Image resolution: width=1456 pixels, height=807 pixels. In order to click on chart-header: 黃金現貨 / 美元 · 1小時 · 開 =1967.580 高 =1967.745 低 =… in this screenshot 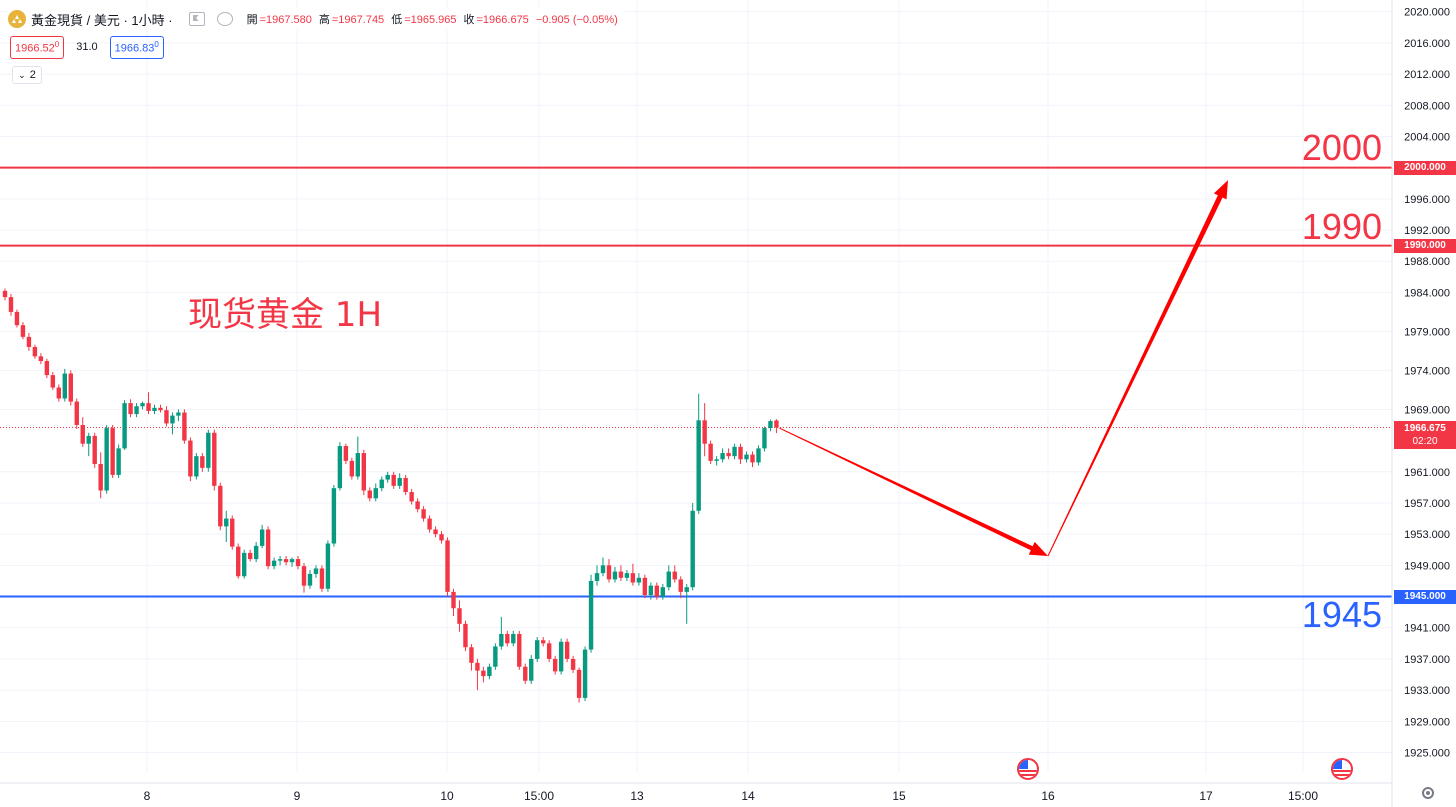, I will do `click(316, 19)`.